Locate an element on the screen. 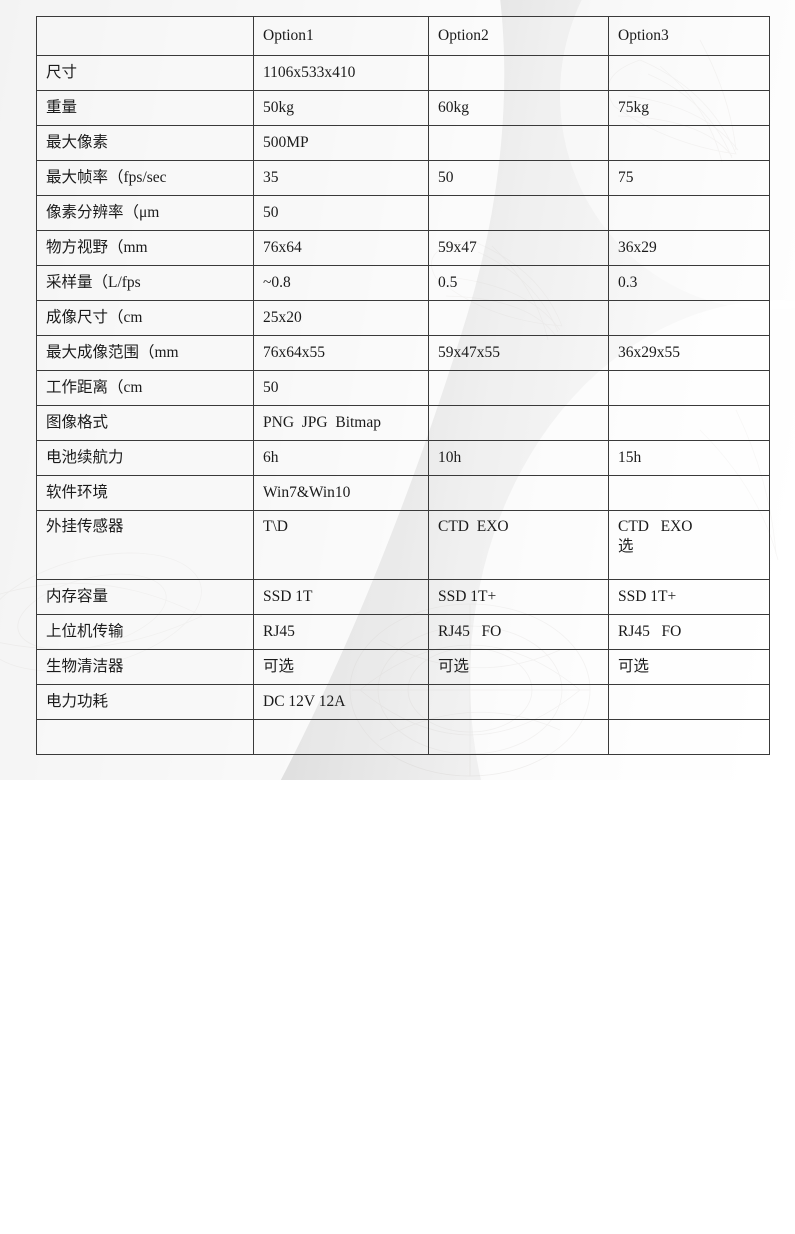 The height and width of the screenshot is (1234, 795). table-row: 采样量（L/fps ~0.8 0.5 0.3 is located at coordinates (403, 283).